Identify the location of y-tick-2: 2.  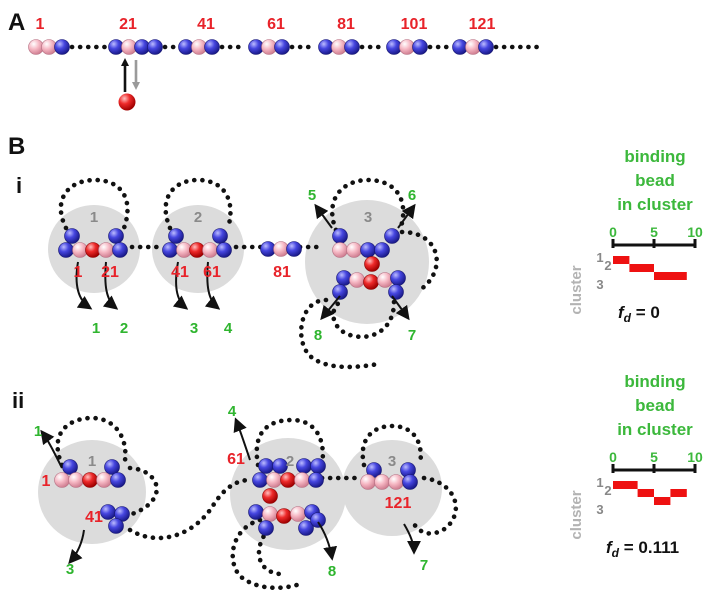
(607, 265).